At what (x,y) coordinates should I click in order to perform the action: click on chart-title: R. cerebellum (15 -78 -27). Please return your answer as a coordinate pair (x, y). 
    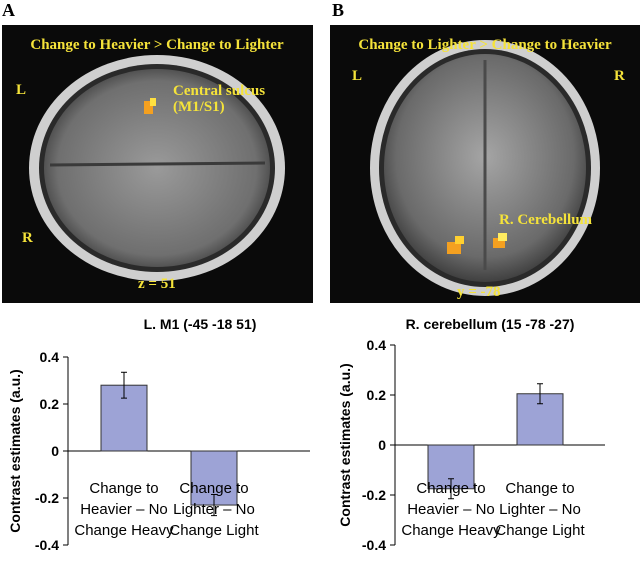
    Looking at the image, I should click on (490, 324).